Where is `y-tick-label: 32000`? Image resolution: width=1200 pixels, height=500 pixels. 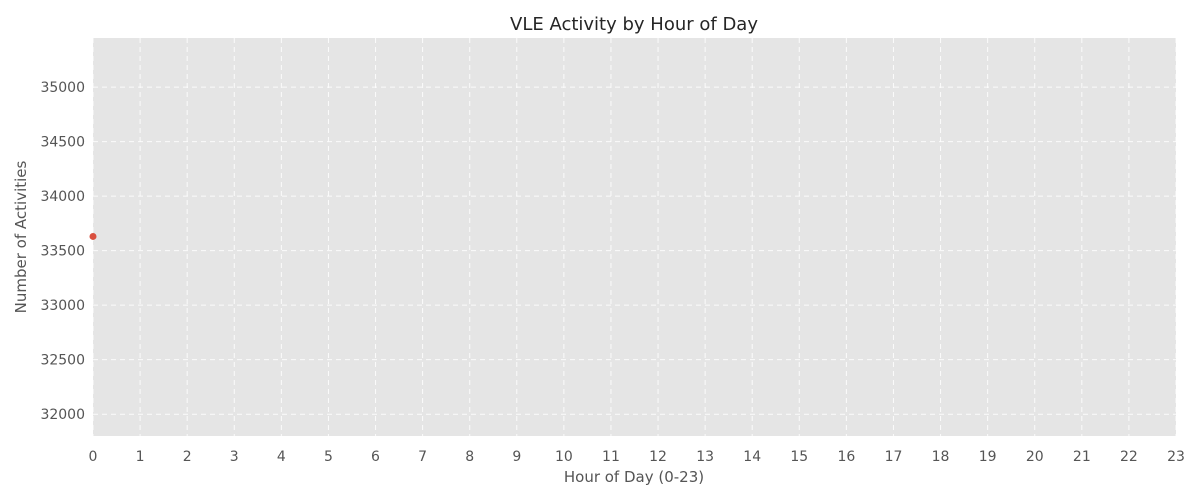 y-tick-label: 32000 is located at coordinates (62, 415).